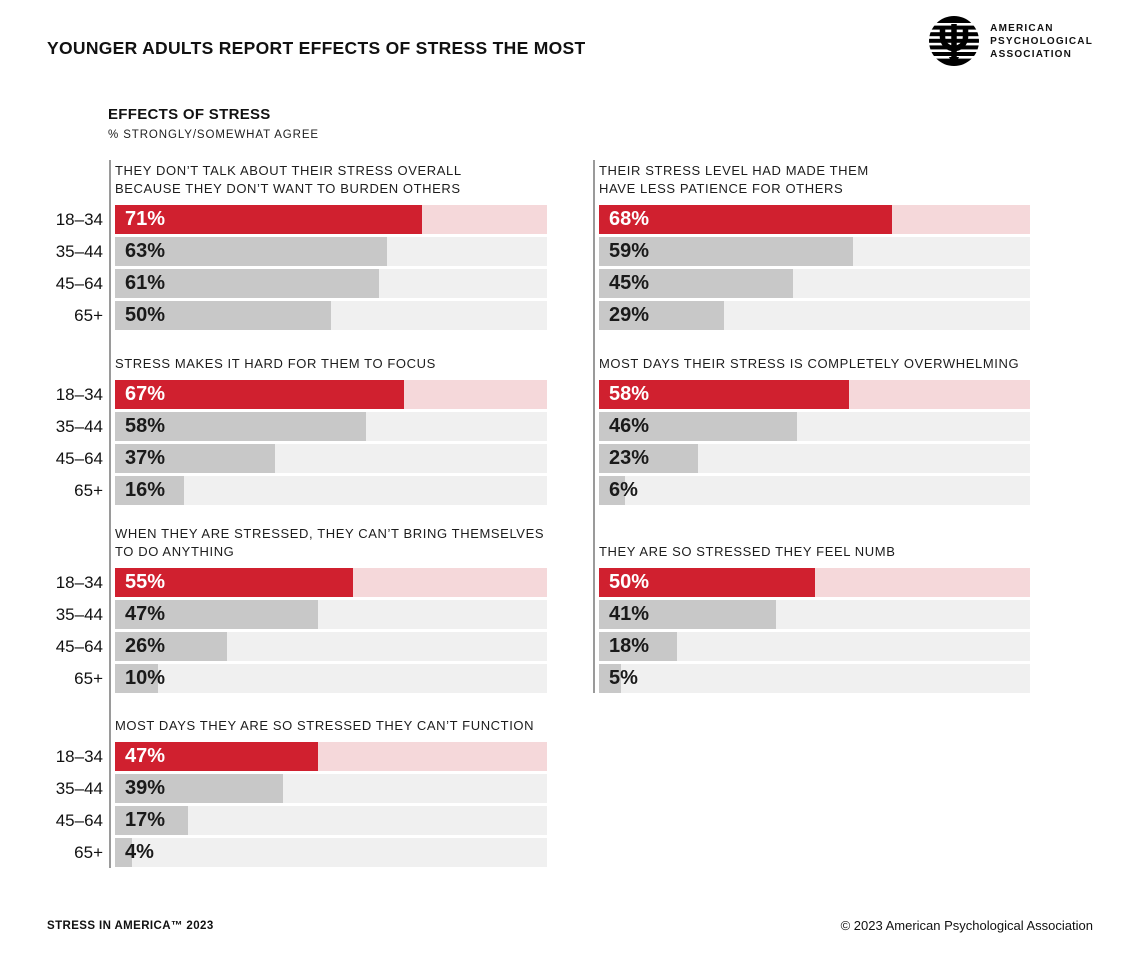 The image size is (1140, 973). What do you see at coordinates (594, 426) in the screenshot?
I see `axis-line-right` at bounding box center [594, 426].